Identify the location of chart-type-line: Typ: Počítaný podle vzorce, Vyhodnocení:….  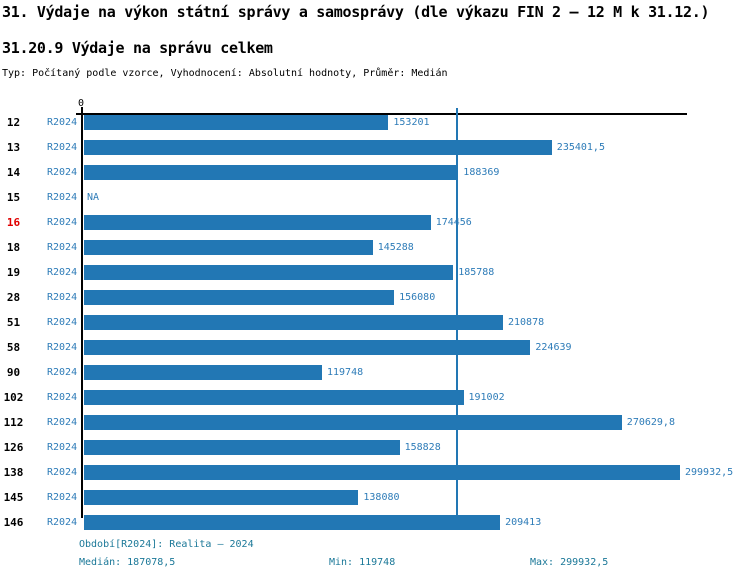
(225, 73).